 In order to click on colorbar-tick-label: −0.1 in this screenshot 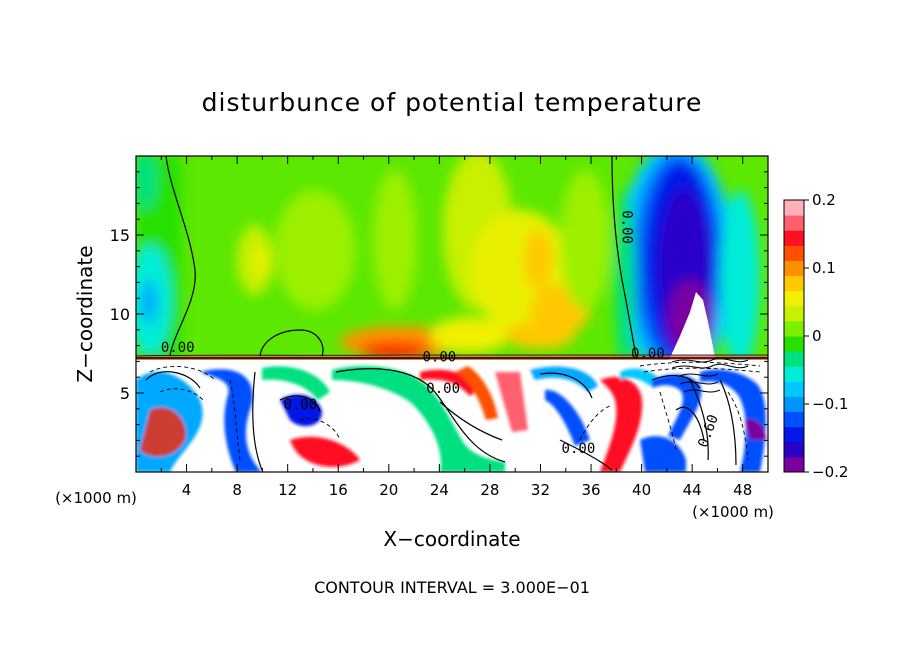, I will do `click(830, 404)`.